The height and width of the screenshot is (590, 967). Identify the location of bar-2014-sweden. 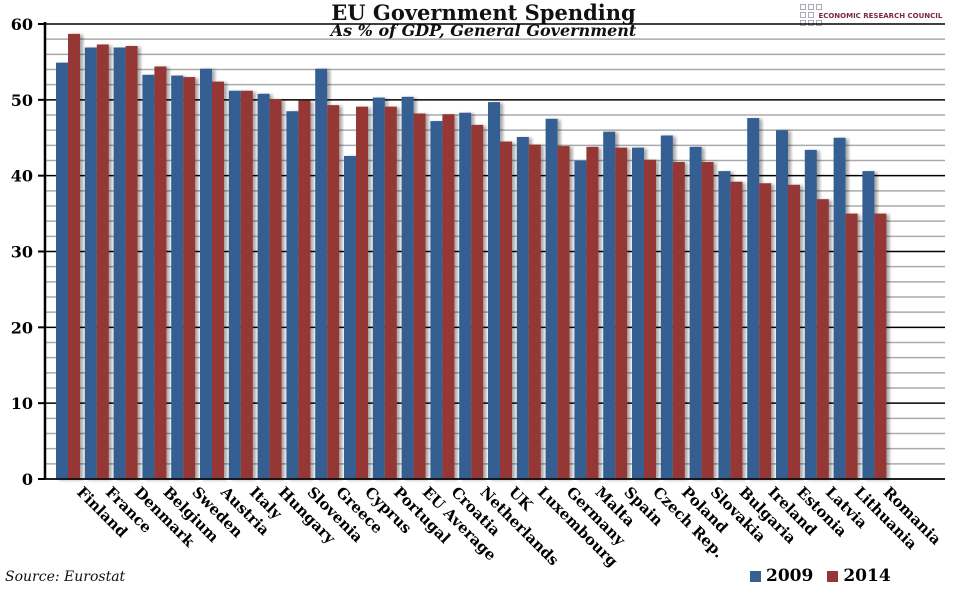
(189, 278).